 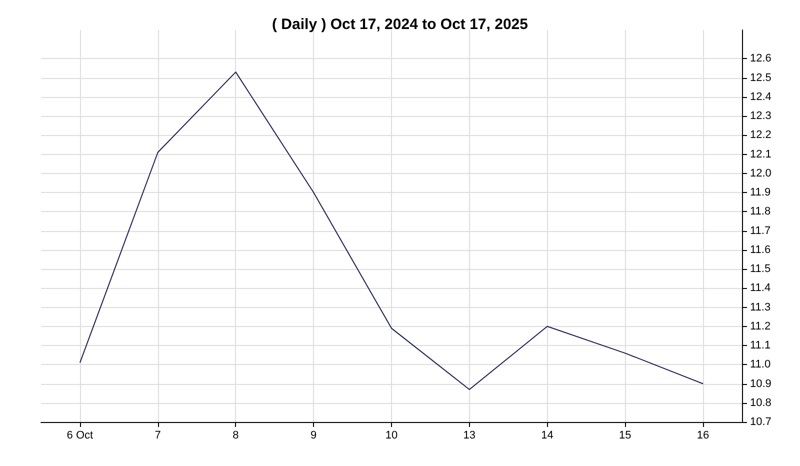 What do you see at coordinates (761, 154) in the screenshot?
I see `y-tick-label: 12.1` at bounding box center [761, 154].